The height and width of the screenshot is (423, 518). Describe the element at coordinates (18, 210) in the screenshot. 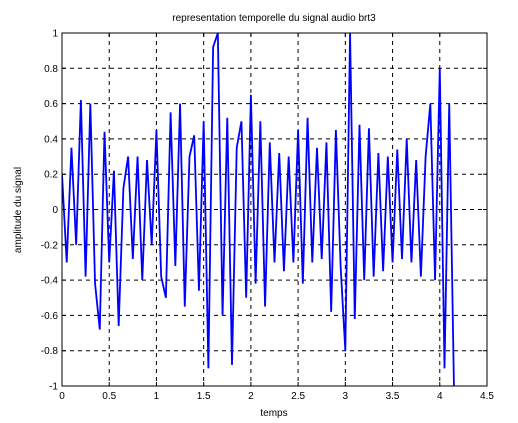

I see `y-axis-label: amplitude du signal` at that location.